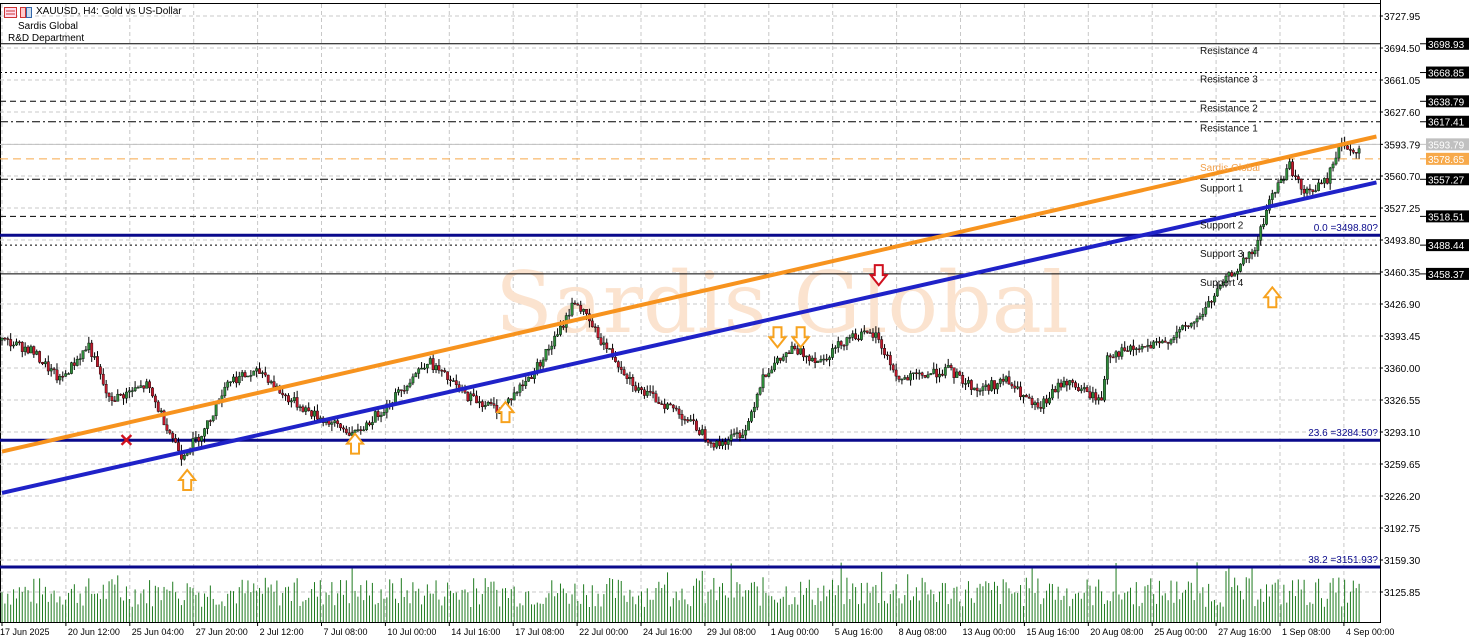 This screenshot has width=1469, height=638. Describe the element at coordinates (795, 632) in the screenshot. I see `time-tick-label: 1 Aug 00:00` at that location.